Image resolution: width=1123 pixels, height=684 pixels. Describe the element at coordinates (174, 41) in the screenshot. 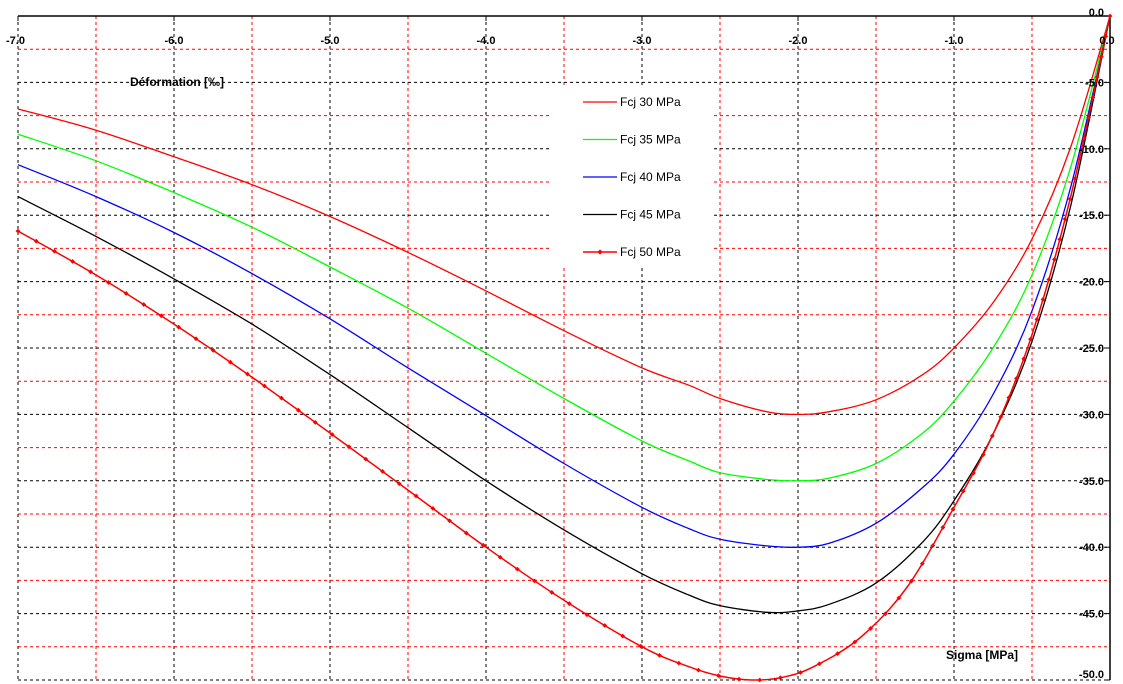

I see `x-tick-label: -6.0` at that location.